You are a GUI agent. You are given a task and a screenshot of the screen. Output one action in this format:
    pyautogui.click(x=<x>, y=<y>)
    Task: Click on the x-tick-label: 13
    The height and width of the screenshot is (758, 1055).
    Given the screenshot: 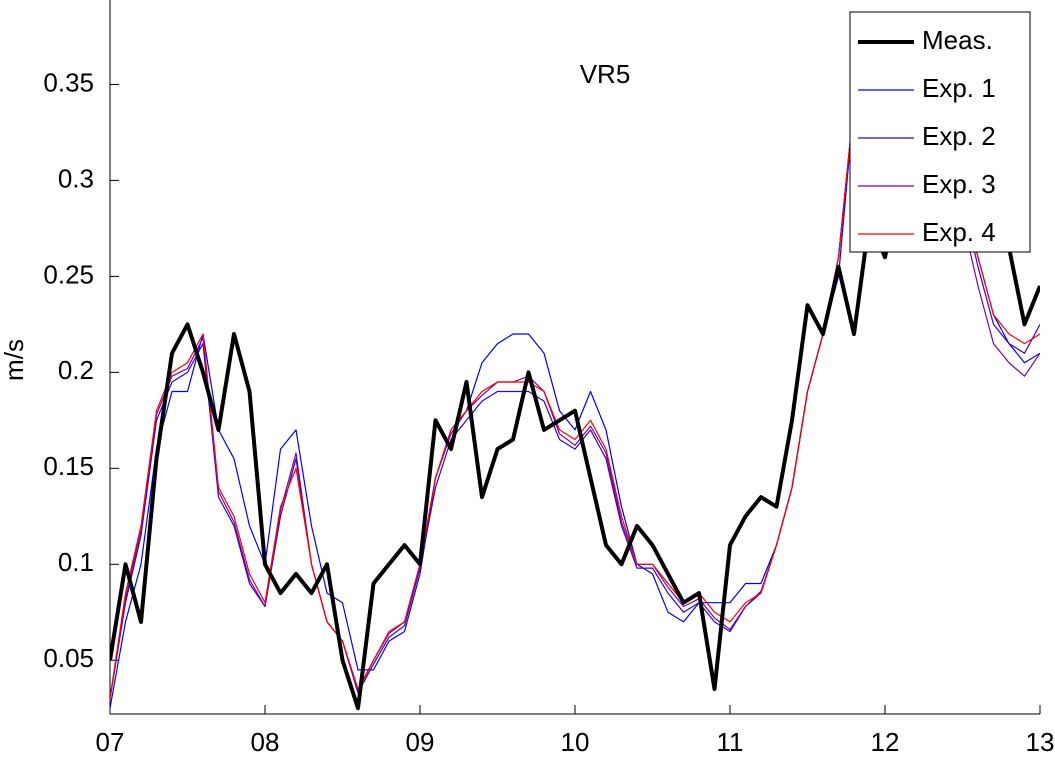 What is the action you would take?
    pyautogui.click(x=1040, y=742)
    